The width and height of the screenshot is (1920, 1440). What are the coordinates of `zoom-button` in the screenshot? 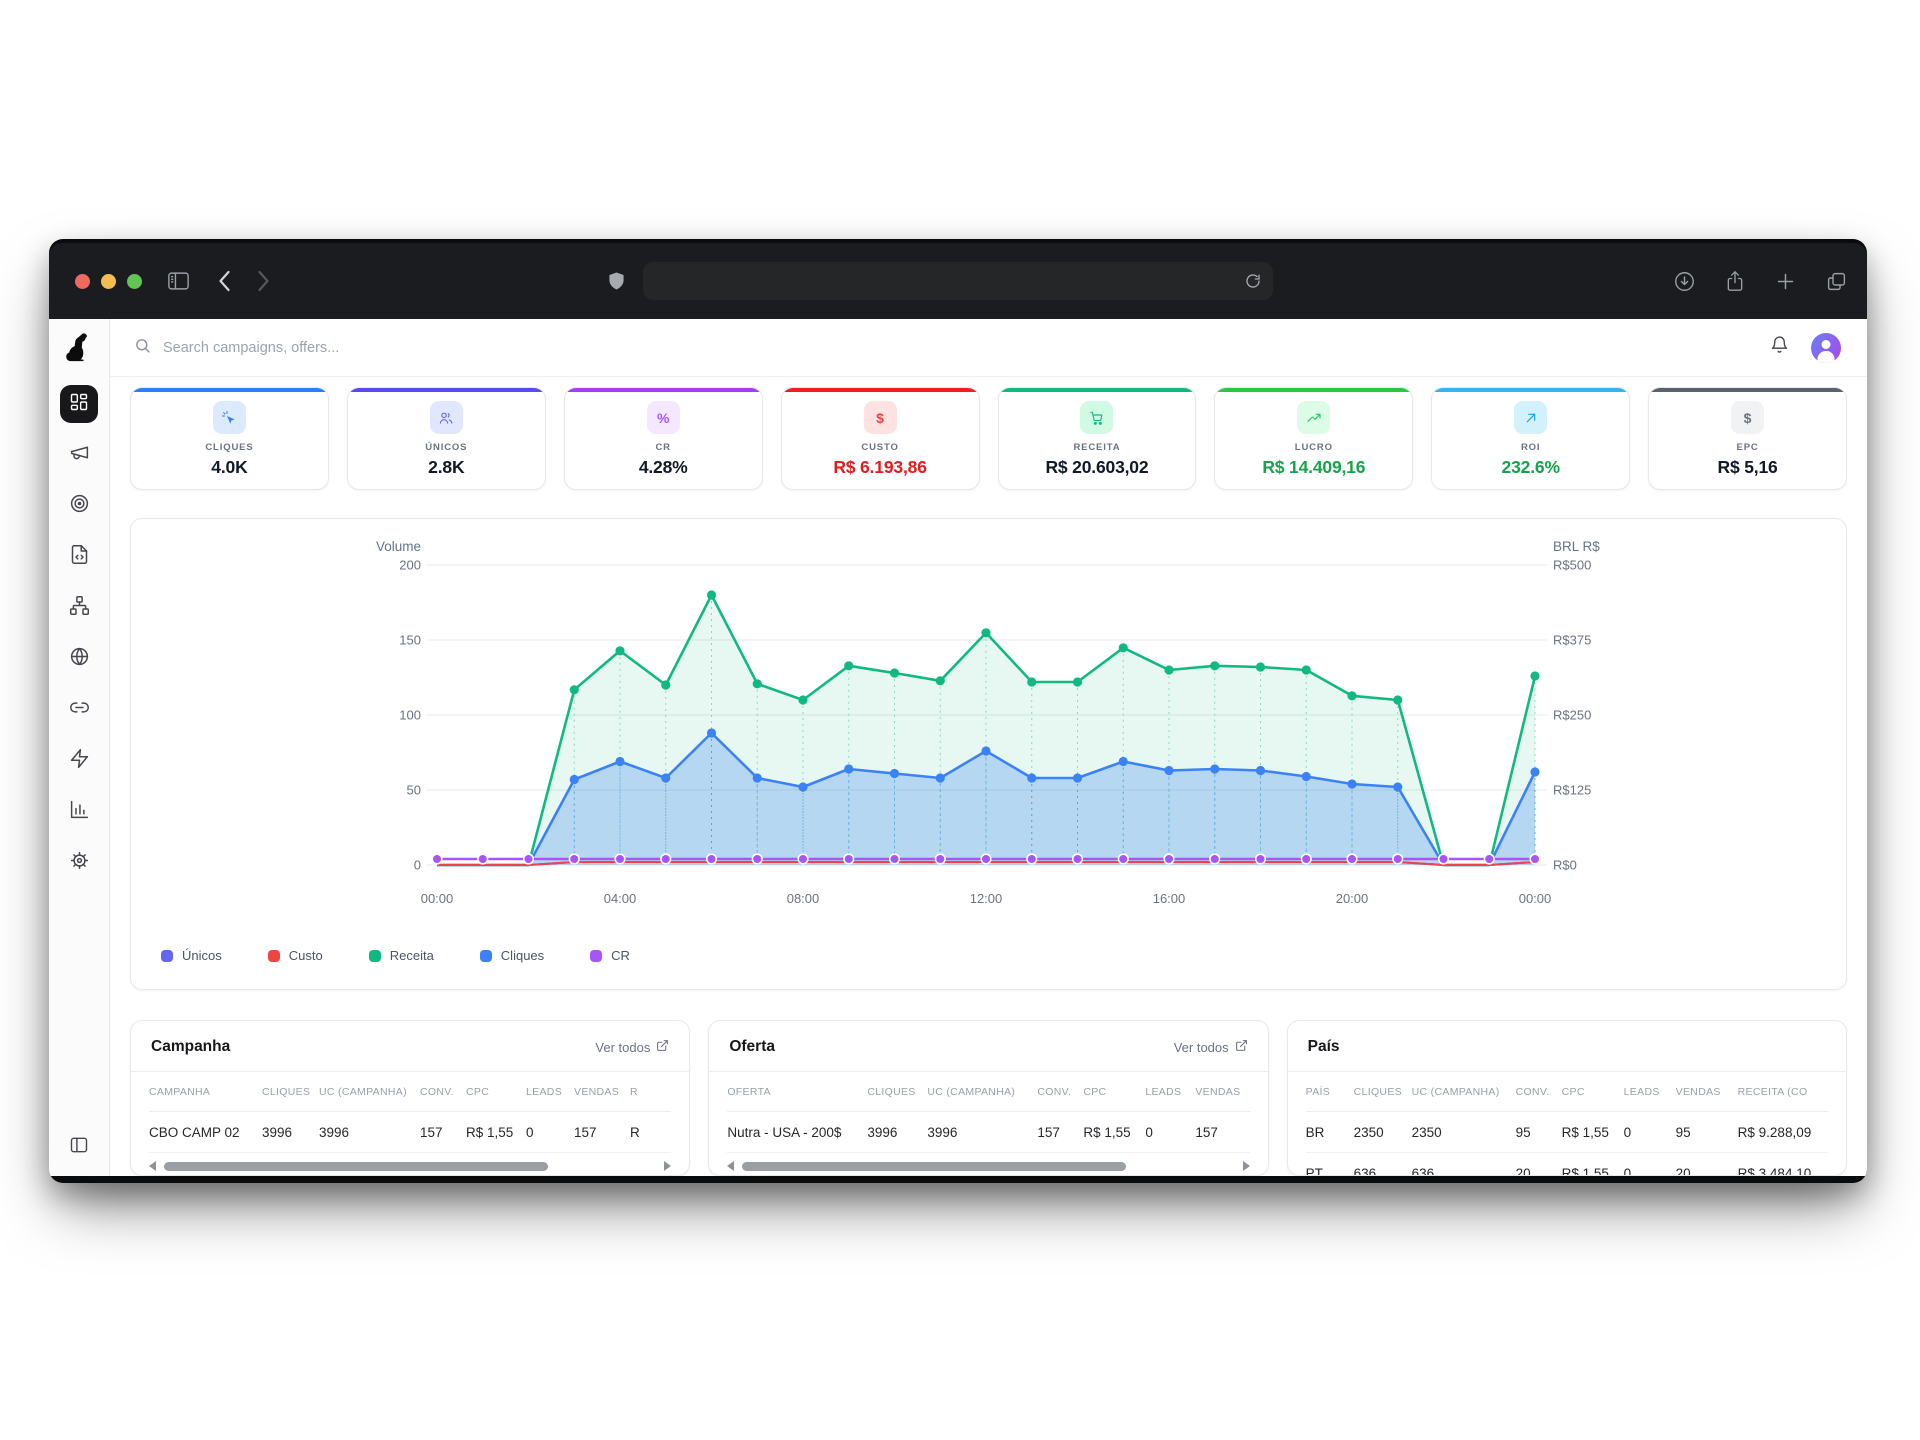 It's located at (134, 281).